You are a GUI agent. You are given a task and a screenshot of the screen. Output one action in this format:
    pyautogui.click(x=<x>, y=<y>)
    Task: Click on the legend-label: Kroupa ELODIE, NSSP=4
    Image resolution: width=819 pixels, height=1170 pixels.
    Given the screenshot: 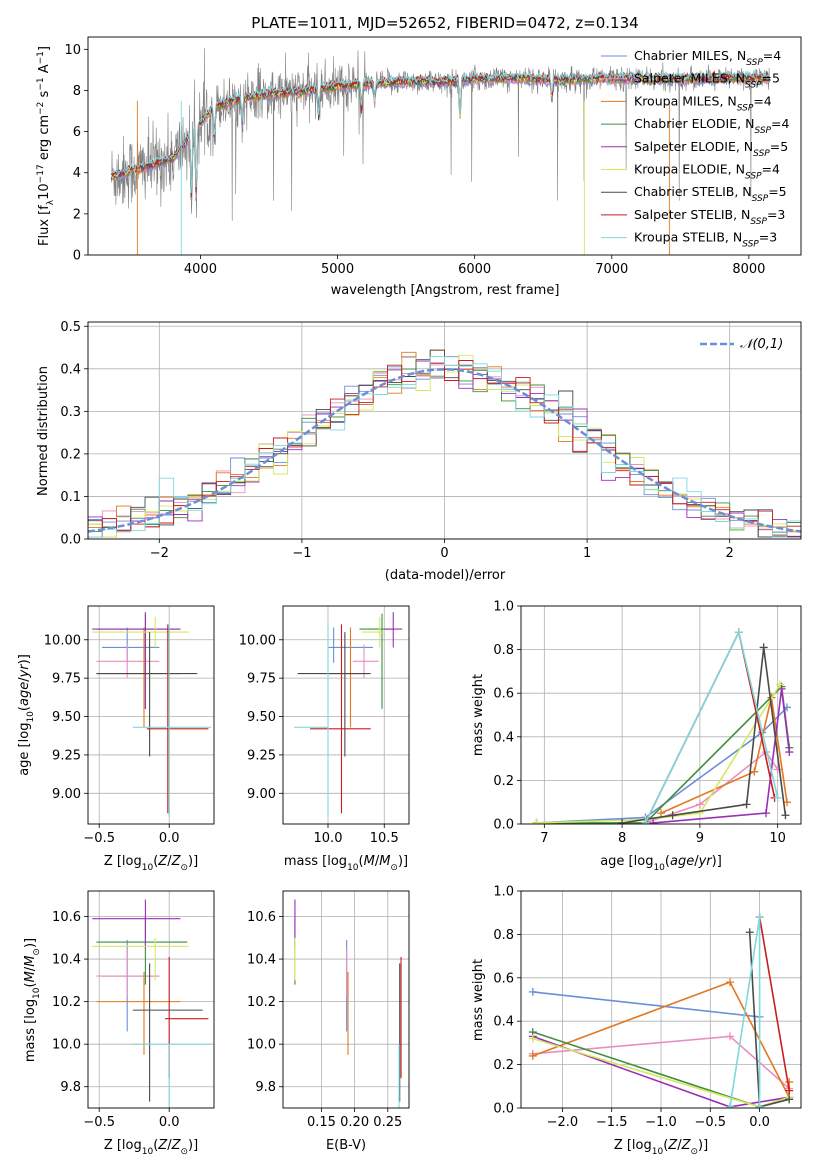 What is the action you would take?
    pyautogui.click(x=707, y=172)
    